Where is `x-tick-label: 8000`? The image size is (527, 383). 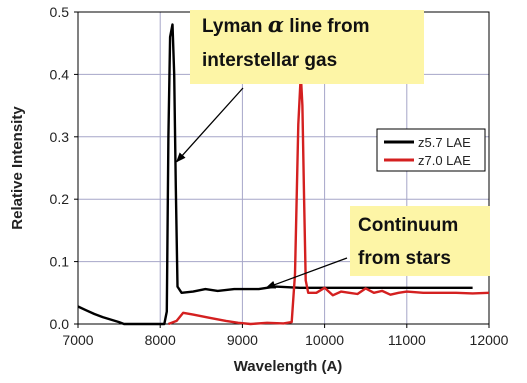 x-tick-label: 8000 is located at coordinates (160, 340).